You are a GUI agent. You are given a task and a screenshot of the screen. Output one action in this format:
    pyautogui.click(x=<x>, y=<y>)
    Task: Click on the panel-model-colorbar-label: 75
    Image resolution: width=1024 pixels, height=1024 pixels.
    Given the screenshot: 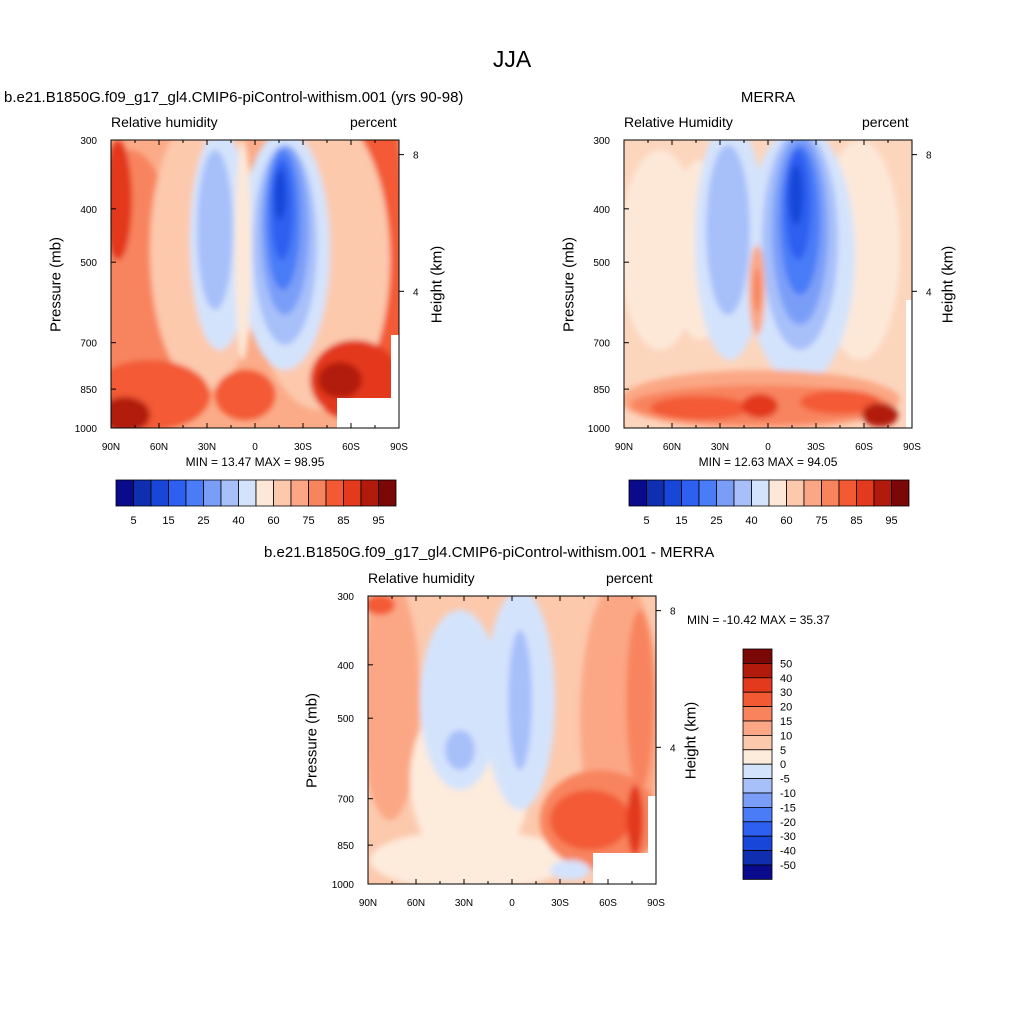 What is the action you would take?
    pyautogui.click(x=308, y=521)
    